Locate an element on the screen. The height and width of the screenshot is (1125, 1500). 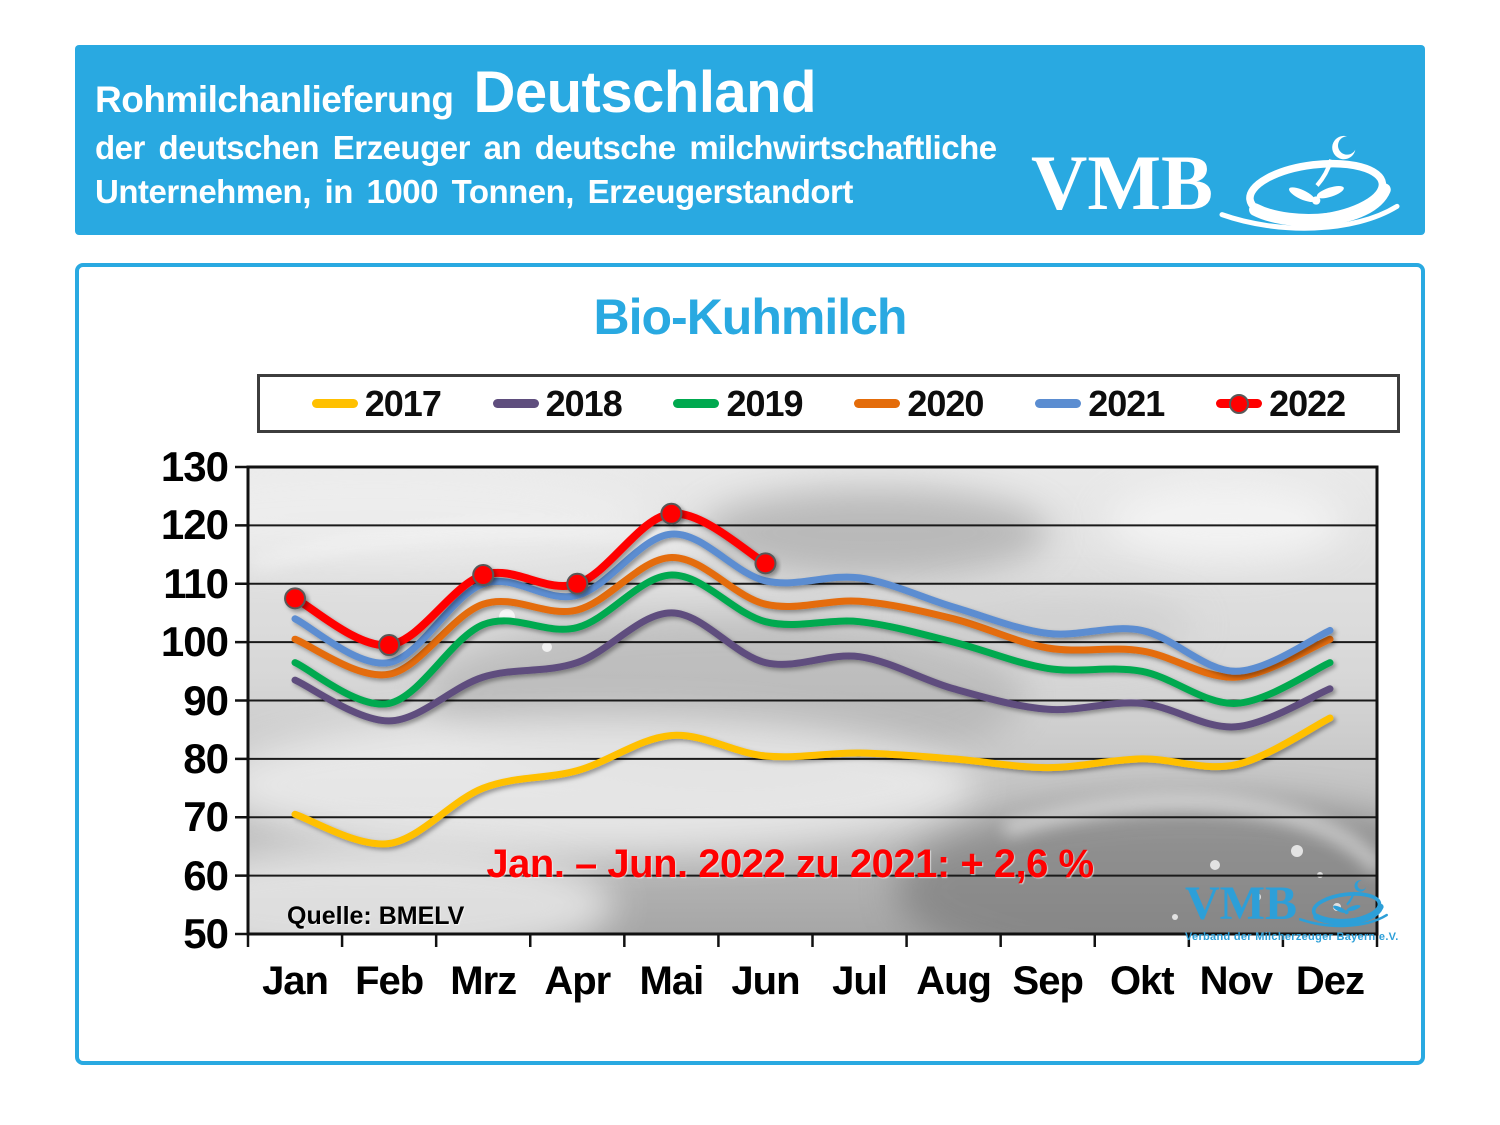
y-axis-label: 50 is located at coordinates (206, 933).